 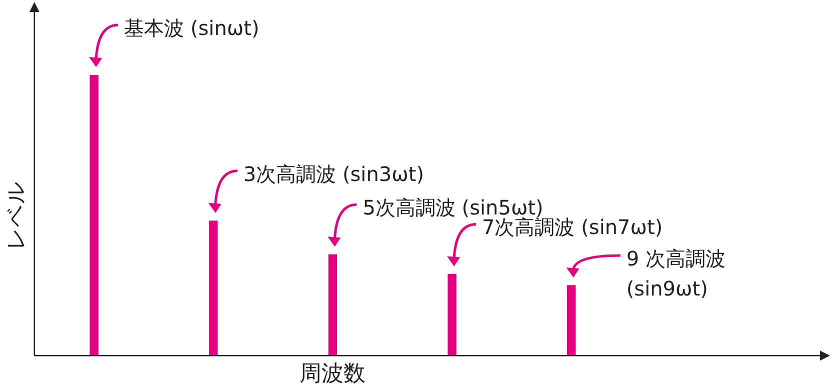 I want to click on annotation: 3次高調波 (sin3ωt), so click(x=333, y=174).